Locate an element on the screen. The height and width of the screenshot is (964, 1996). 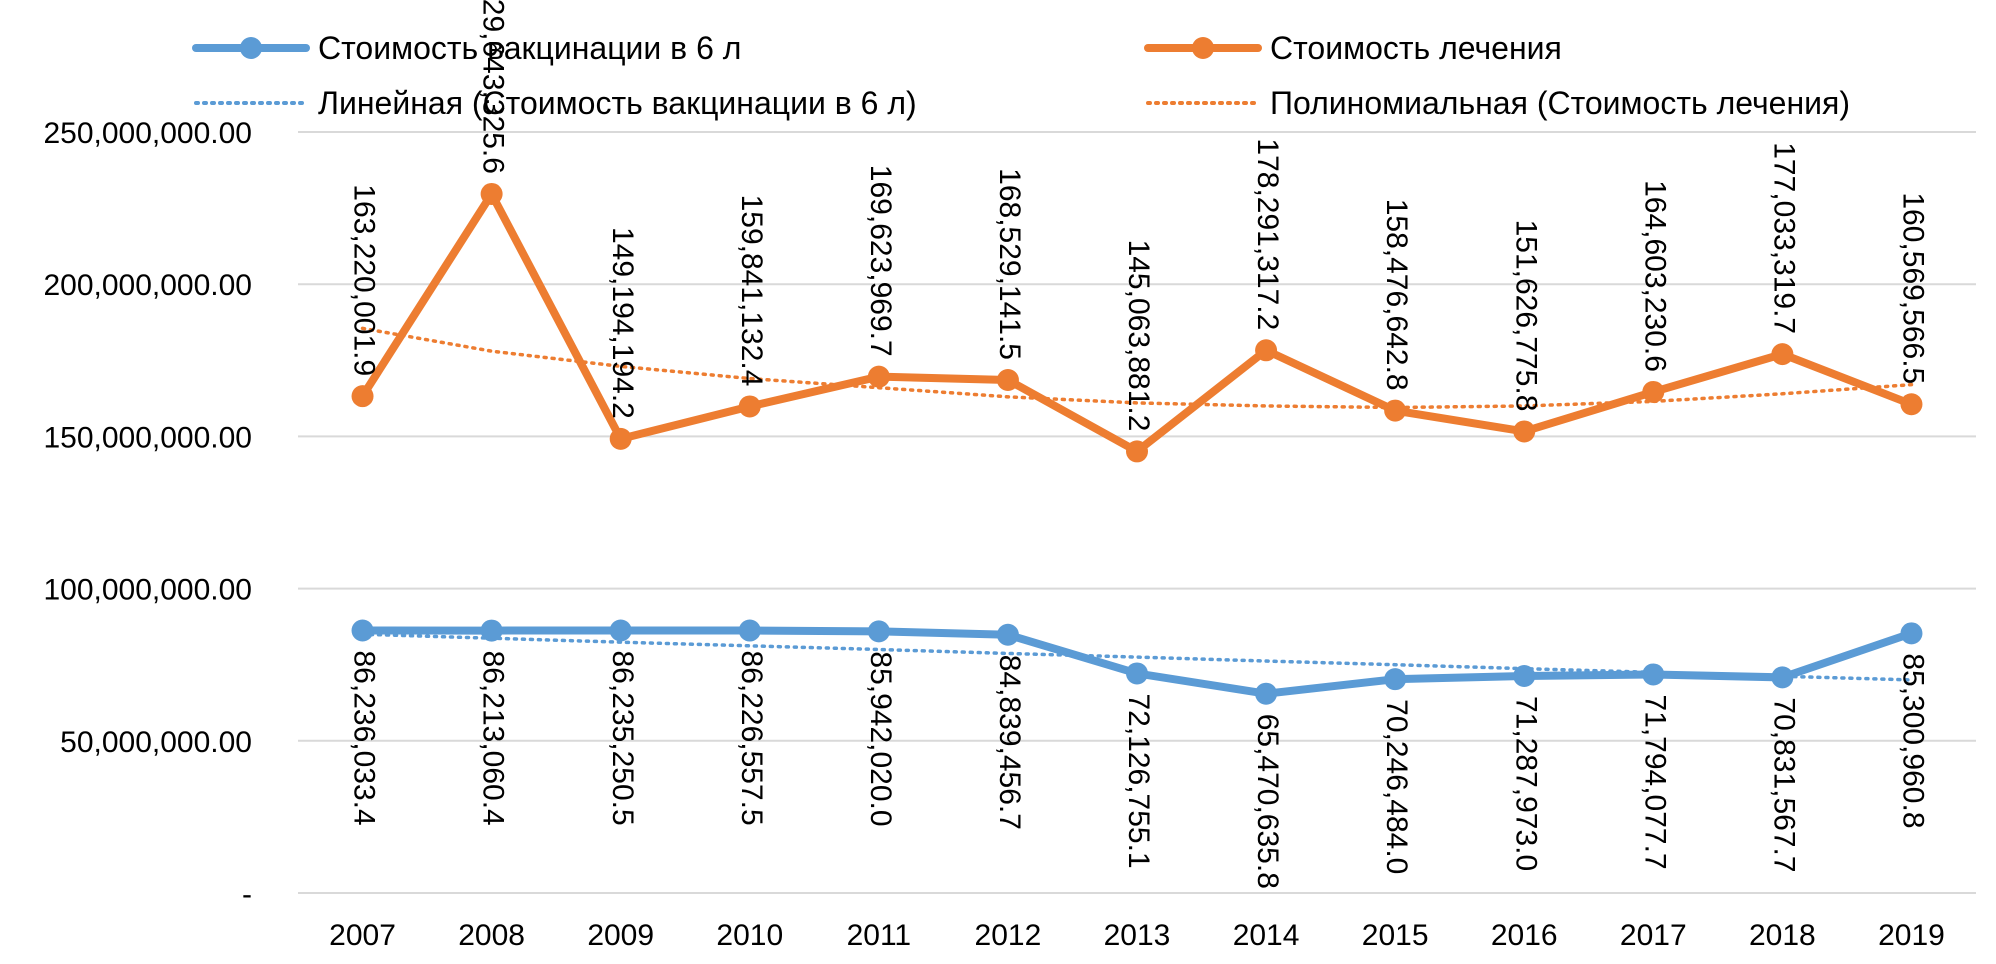
x-tick-label: 2012 is located at coordinates (1008, 935).